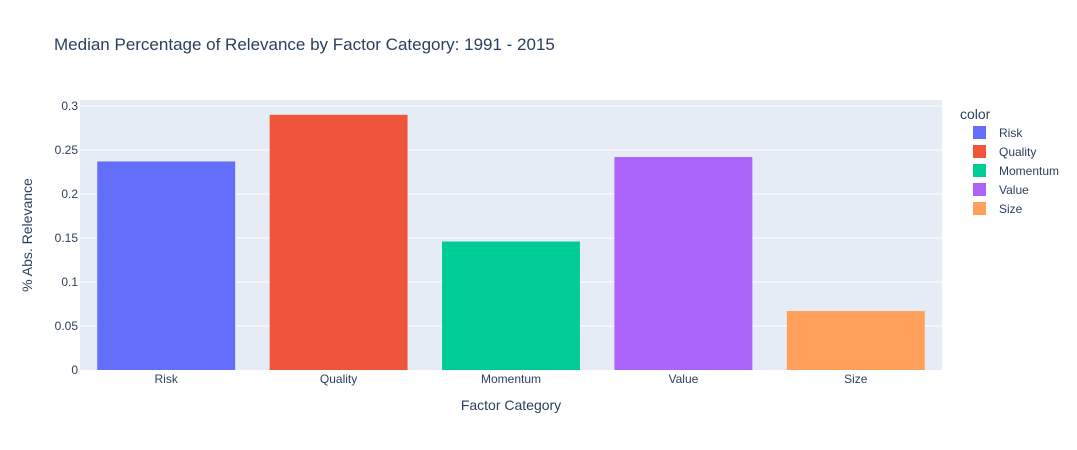 This screenshot has height=450, width=1077. What do you see at coordinates (1017, 152) in the screenshot?
I see `legend-label: Quality` at bounding box center [1017, 152].